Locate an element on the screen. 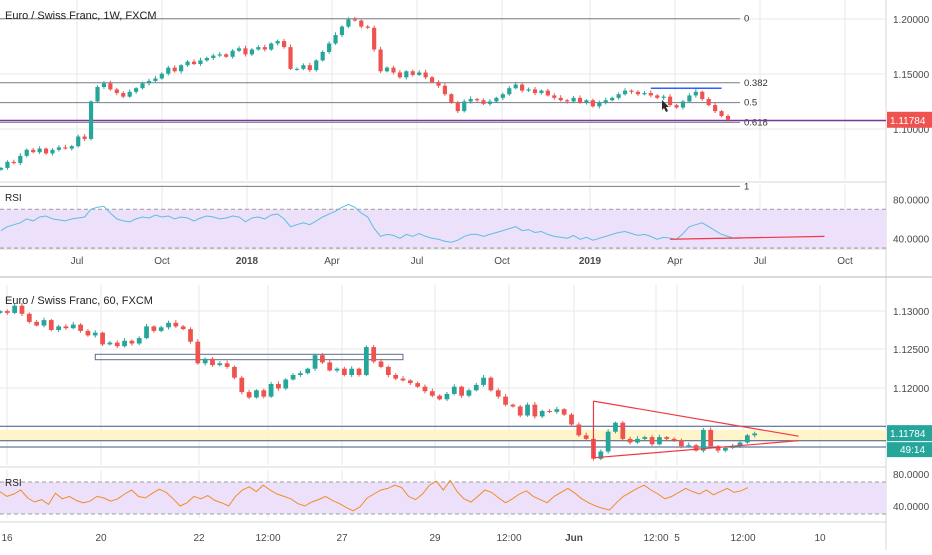  triangle-upper-line is located at coordinates (696, 418).